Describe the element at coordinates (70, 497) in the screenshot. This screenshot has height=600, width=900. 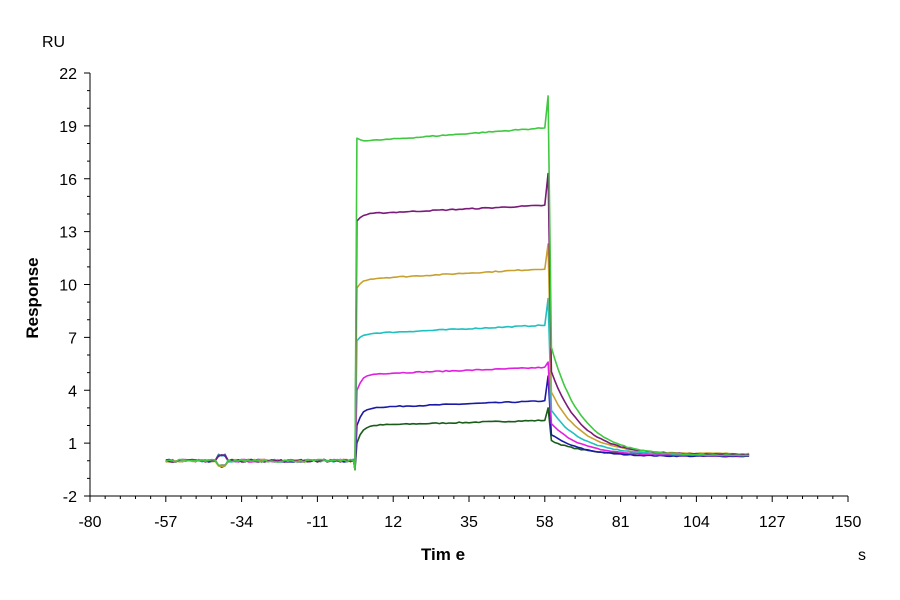
I see `y-tick-label: -2` at that location.